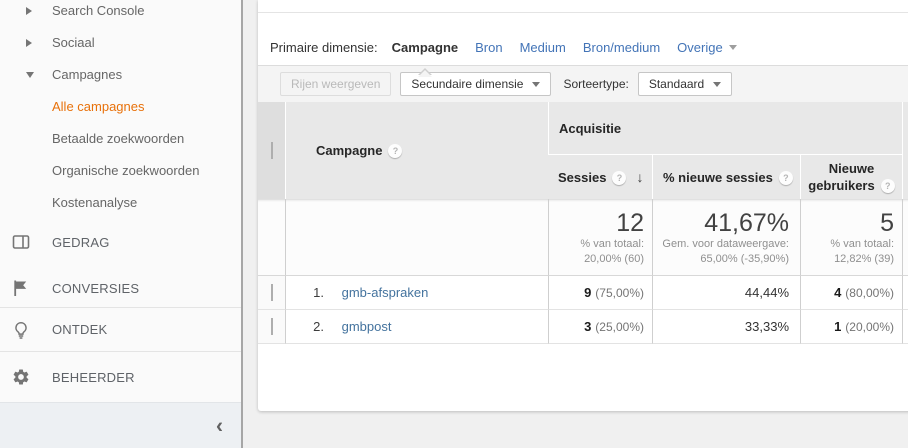  Describe the element at coordinates (324, 47) in the screenshot. I see `primary-dimension-label: Primaire dimensie:` at that location.